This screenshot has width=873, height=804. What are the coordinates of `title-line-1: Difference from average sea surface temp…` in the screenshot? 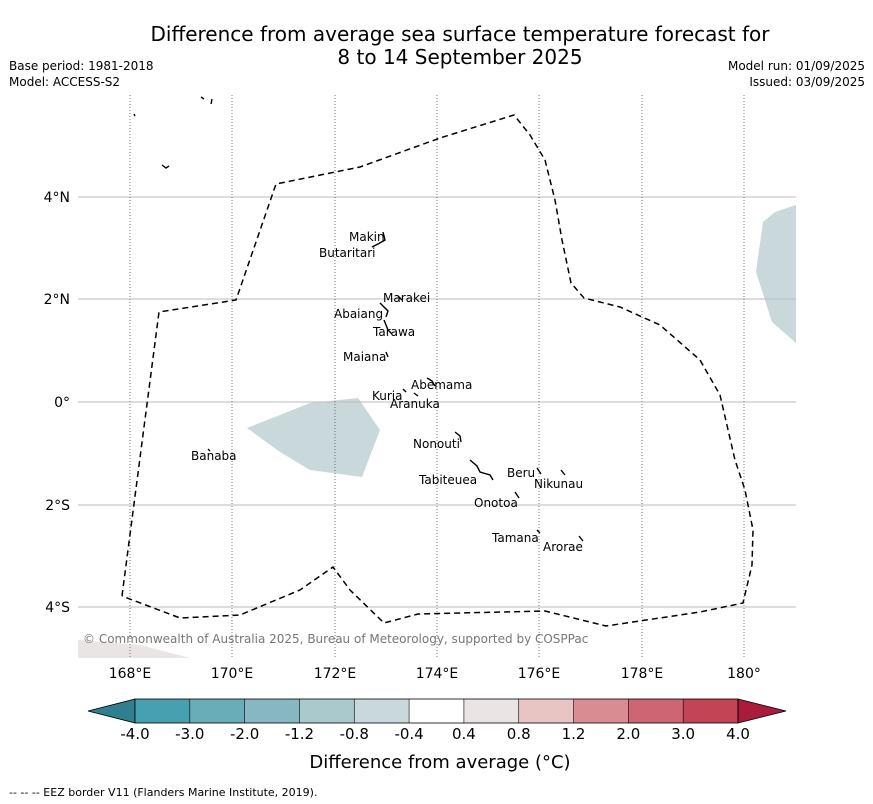 It's located at (460, 34).